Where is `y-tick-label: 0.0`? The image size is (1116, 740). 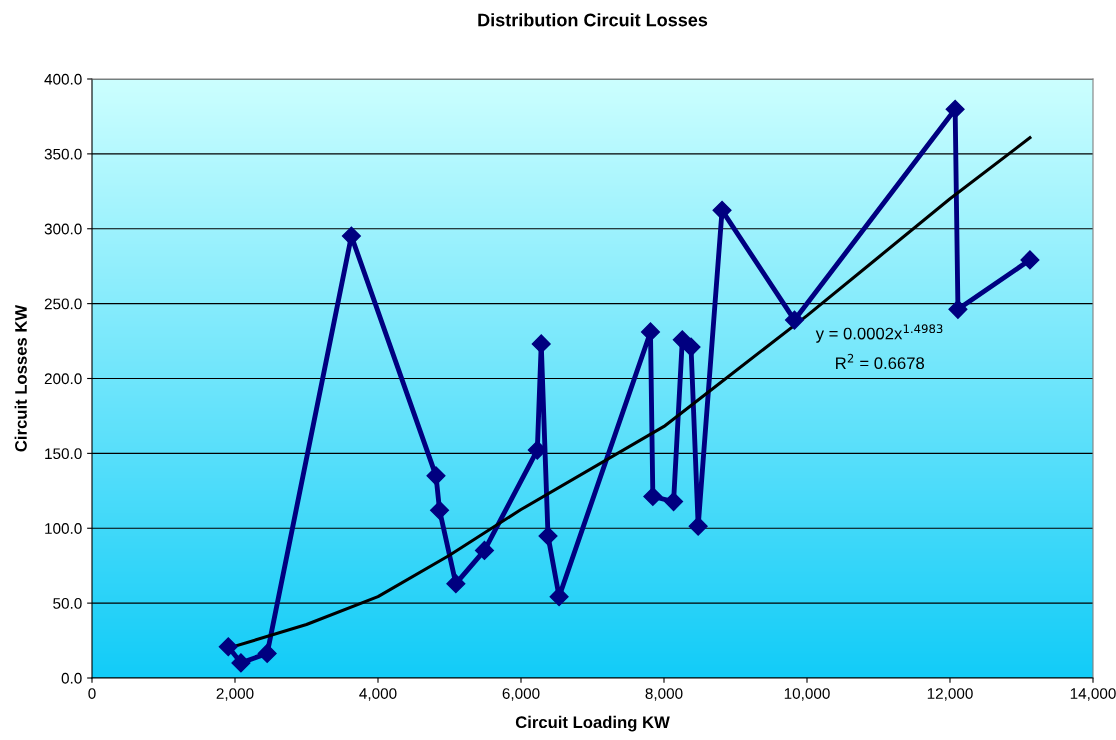
y-tick-label: 0.0 is located at coordinates (71, 678).